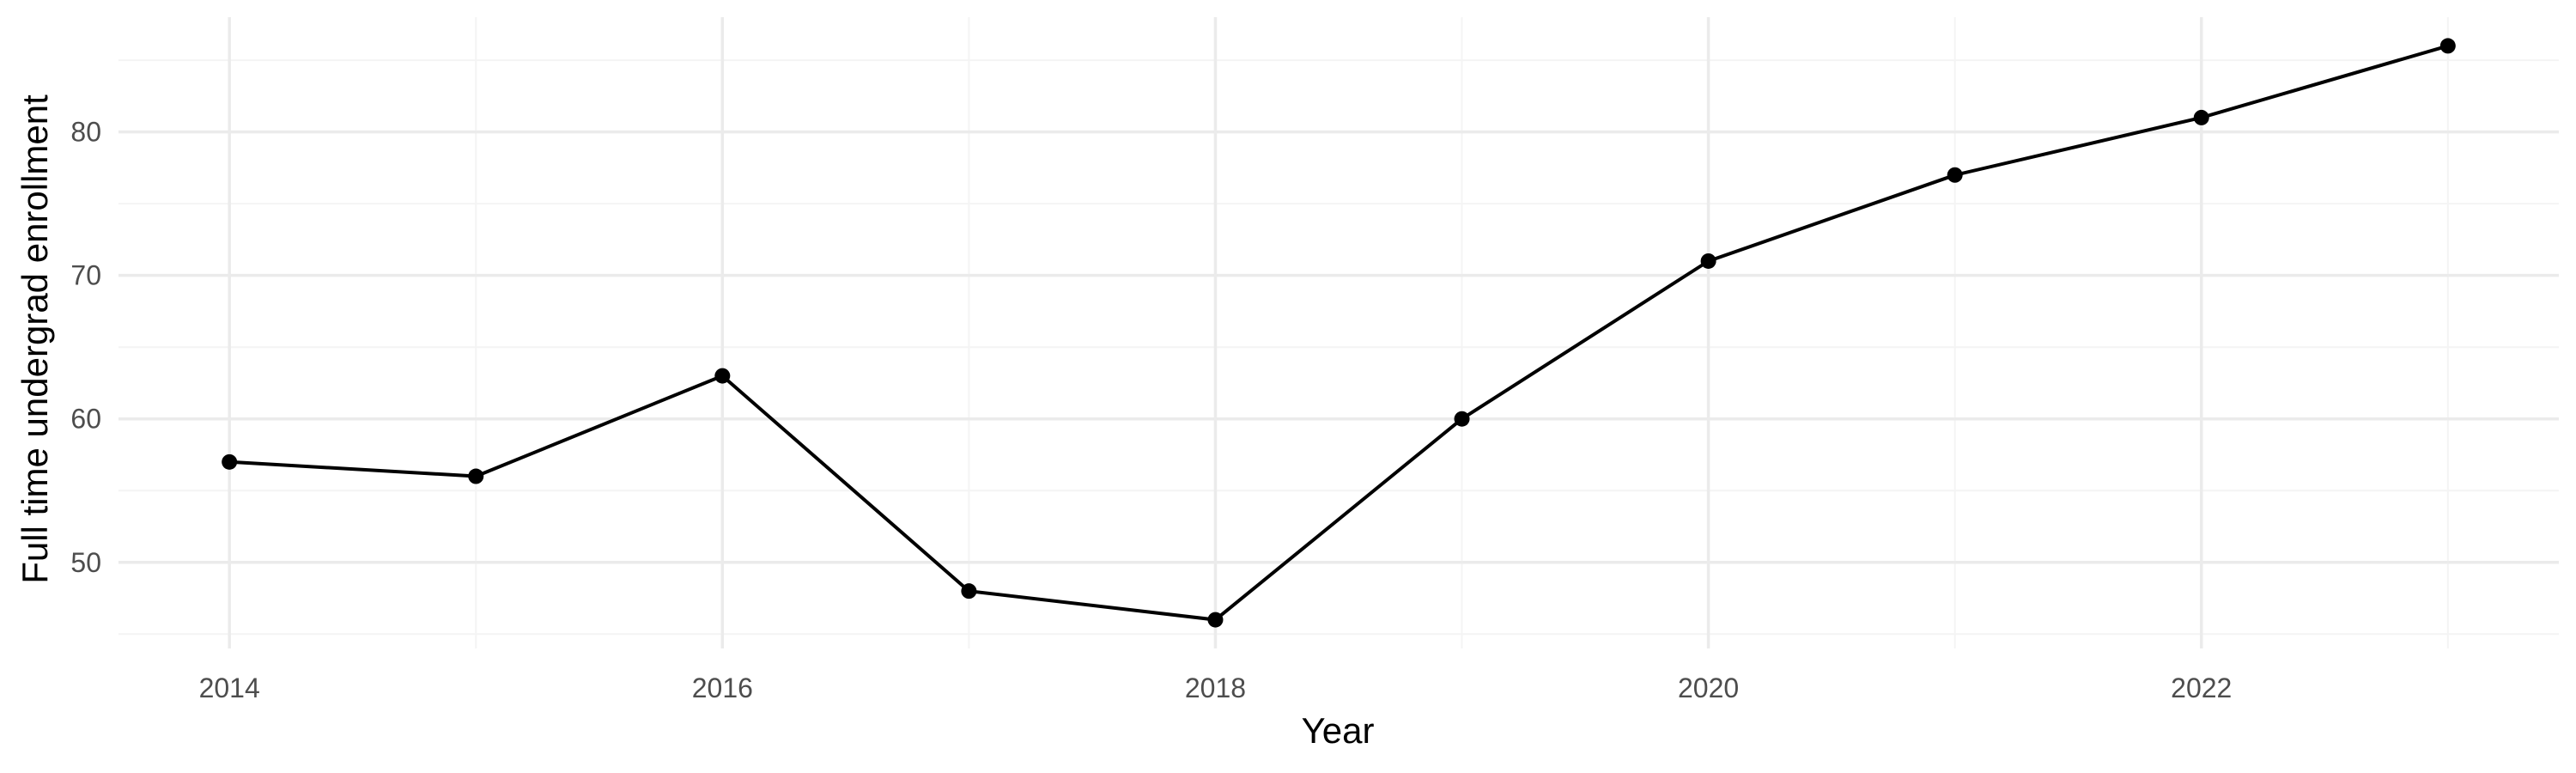  What do you see at coordinates (85, 132) in the screenshot?
I see `y-tick-label: 80` at bounding box center [85, 132].